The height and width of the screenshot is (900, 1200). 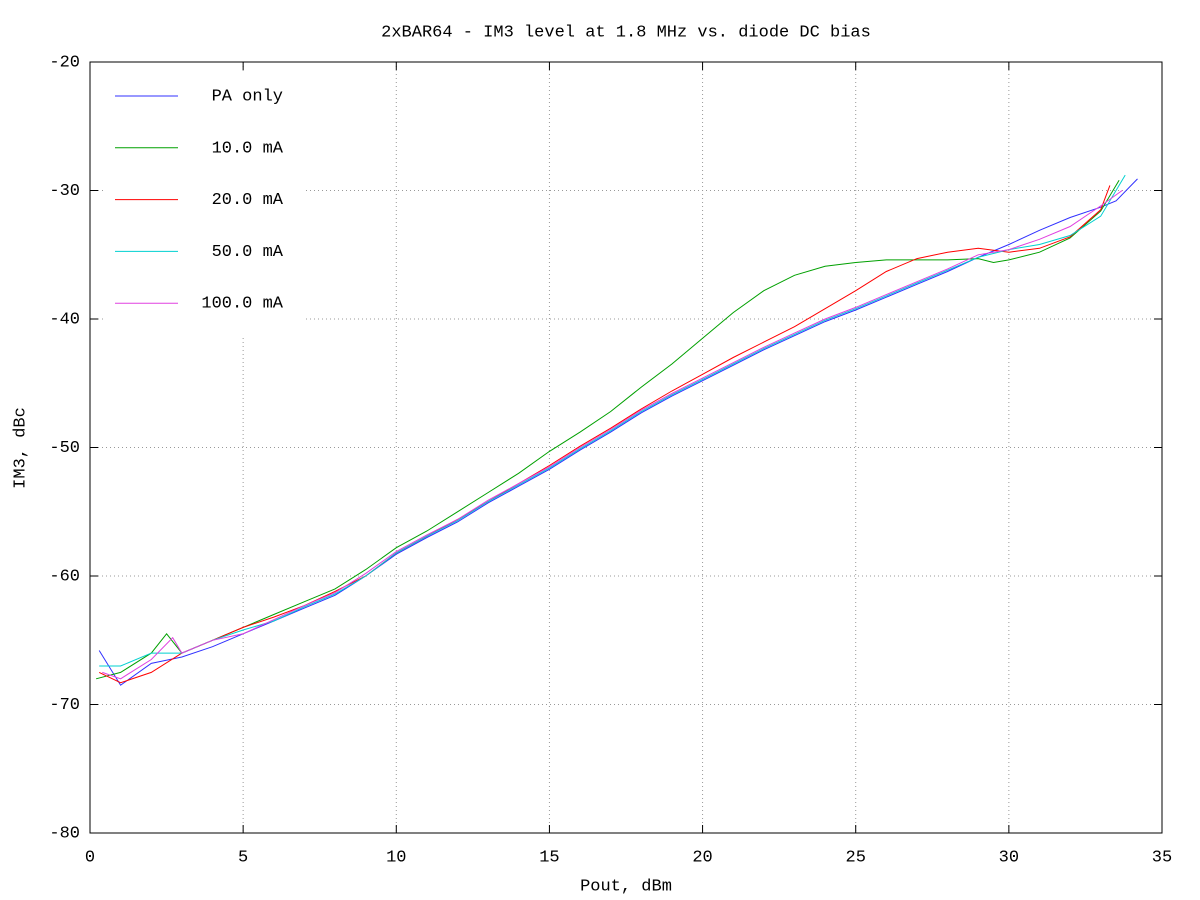 I want to click on x-tick-label: 25, so click(x=856, y=857).